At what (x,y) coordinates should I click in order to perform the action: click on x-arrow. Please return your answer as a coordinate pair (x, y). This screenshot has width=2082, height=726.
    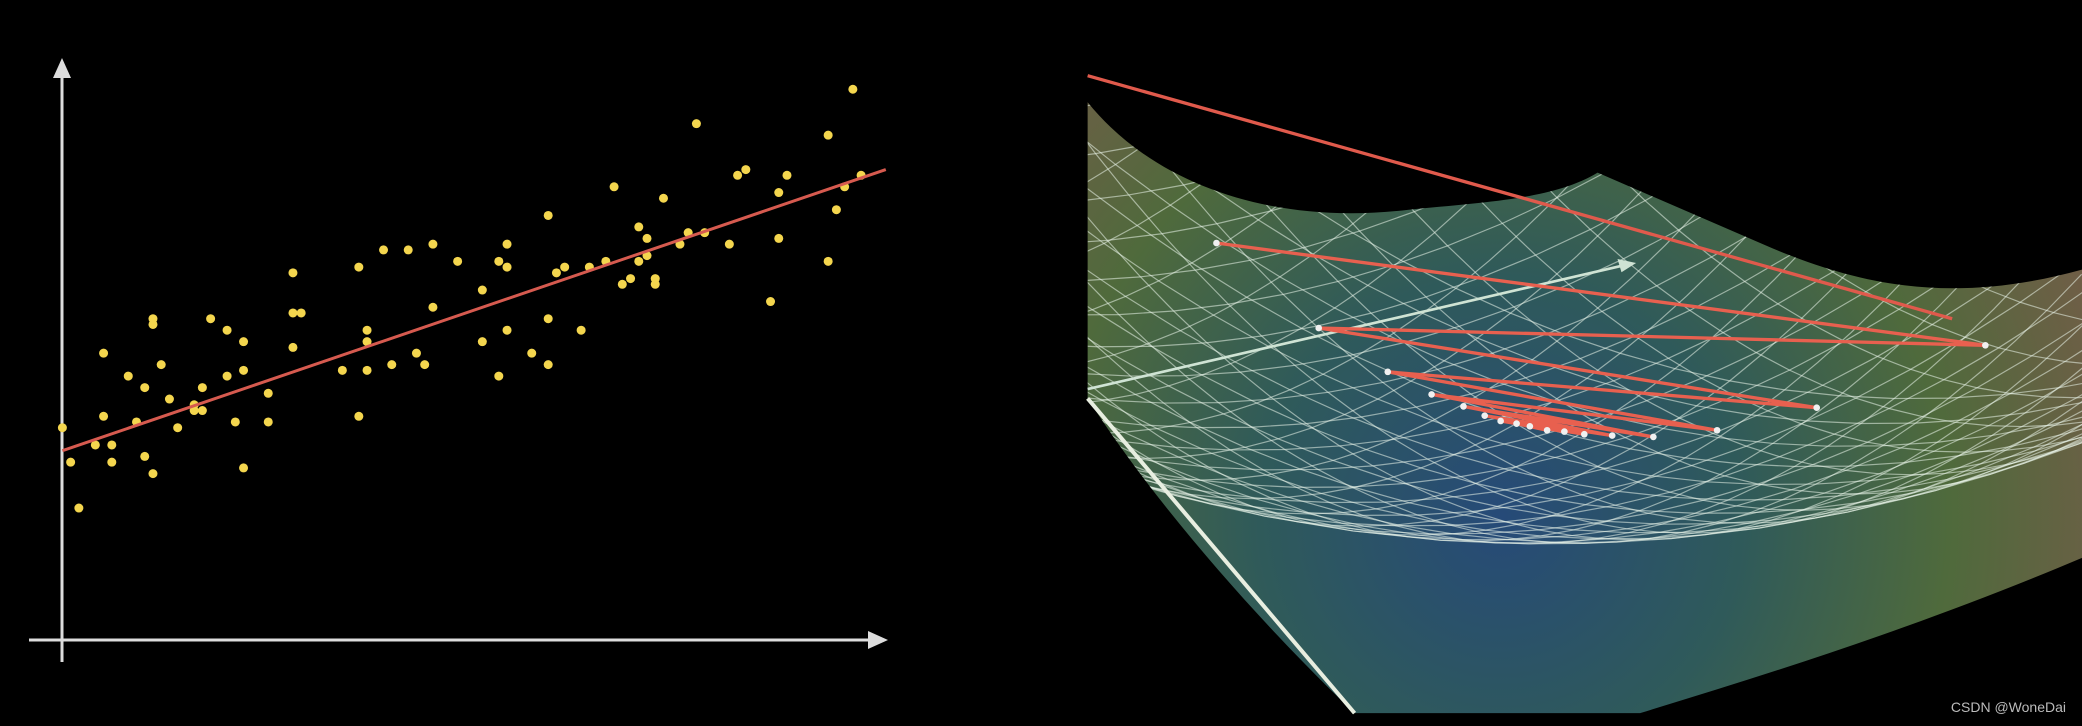
    Looking at the image, I should click on (878, 640).